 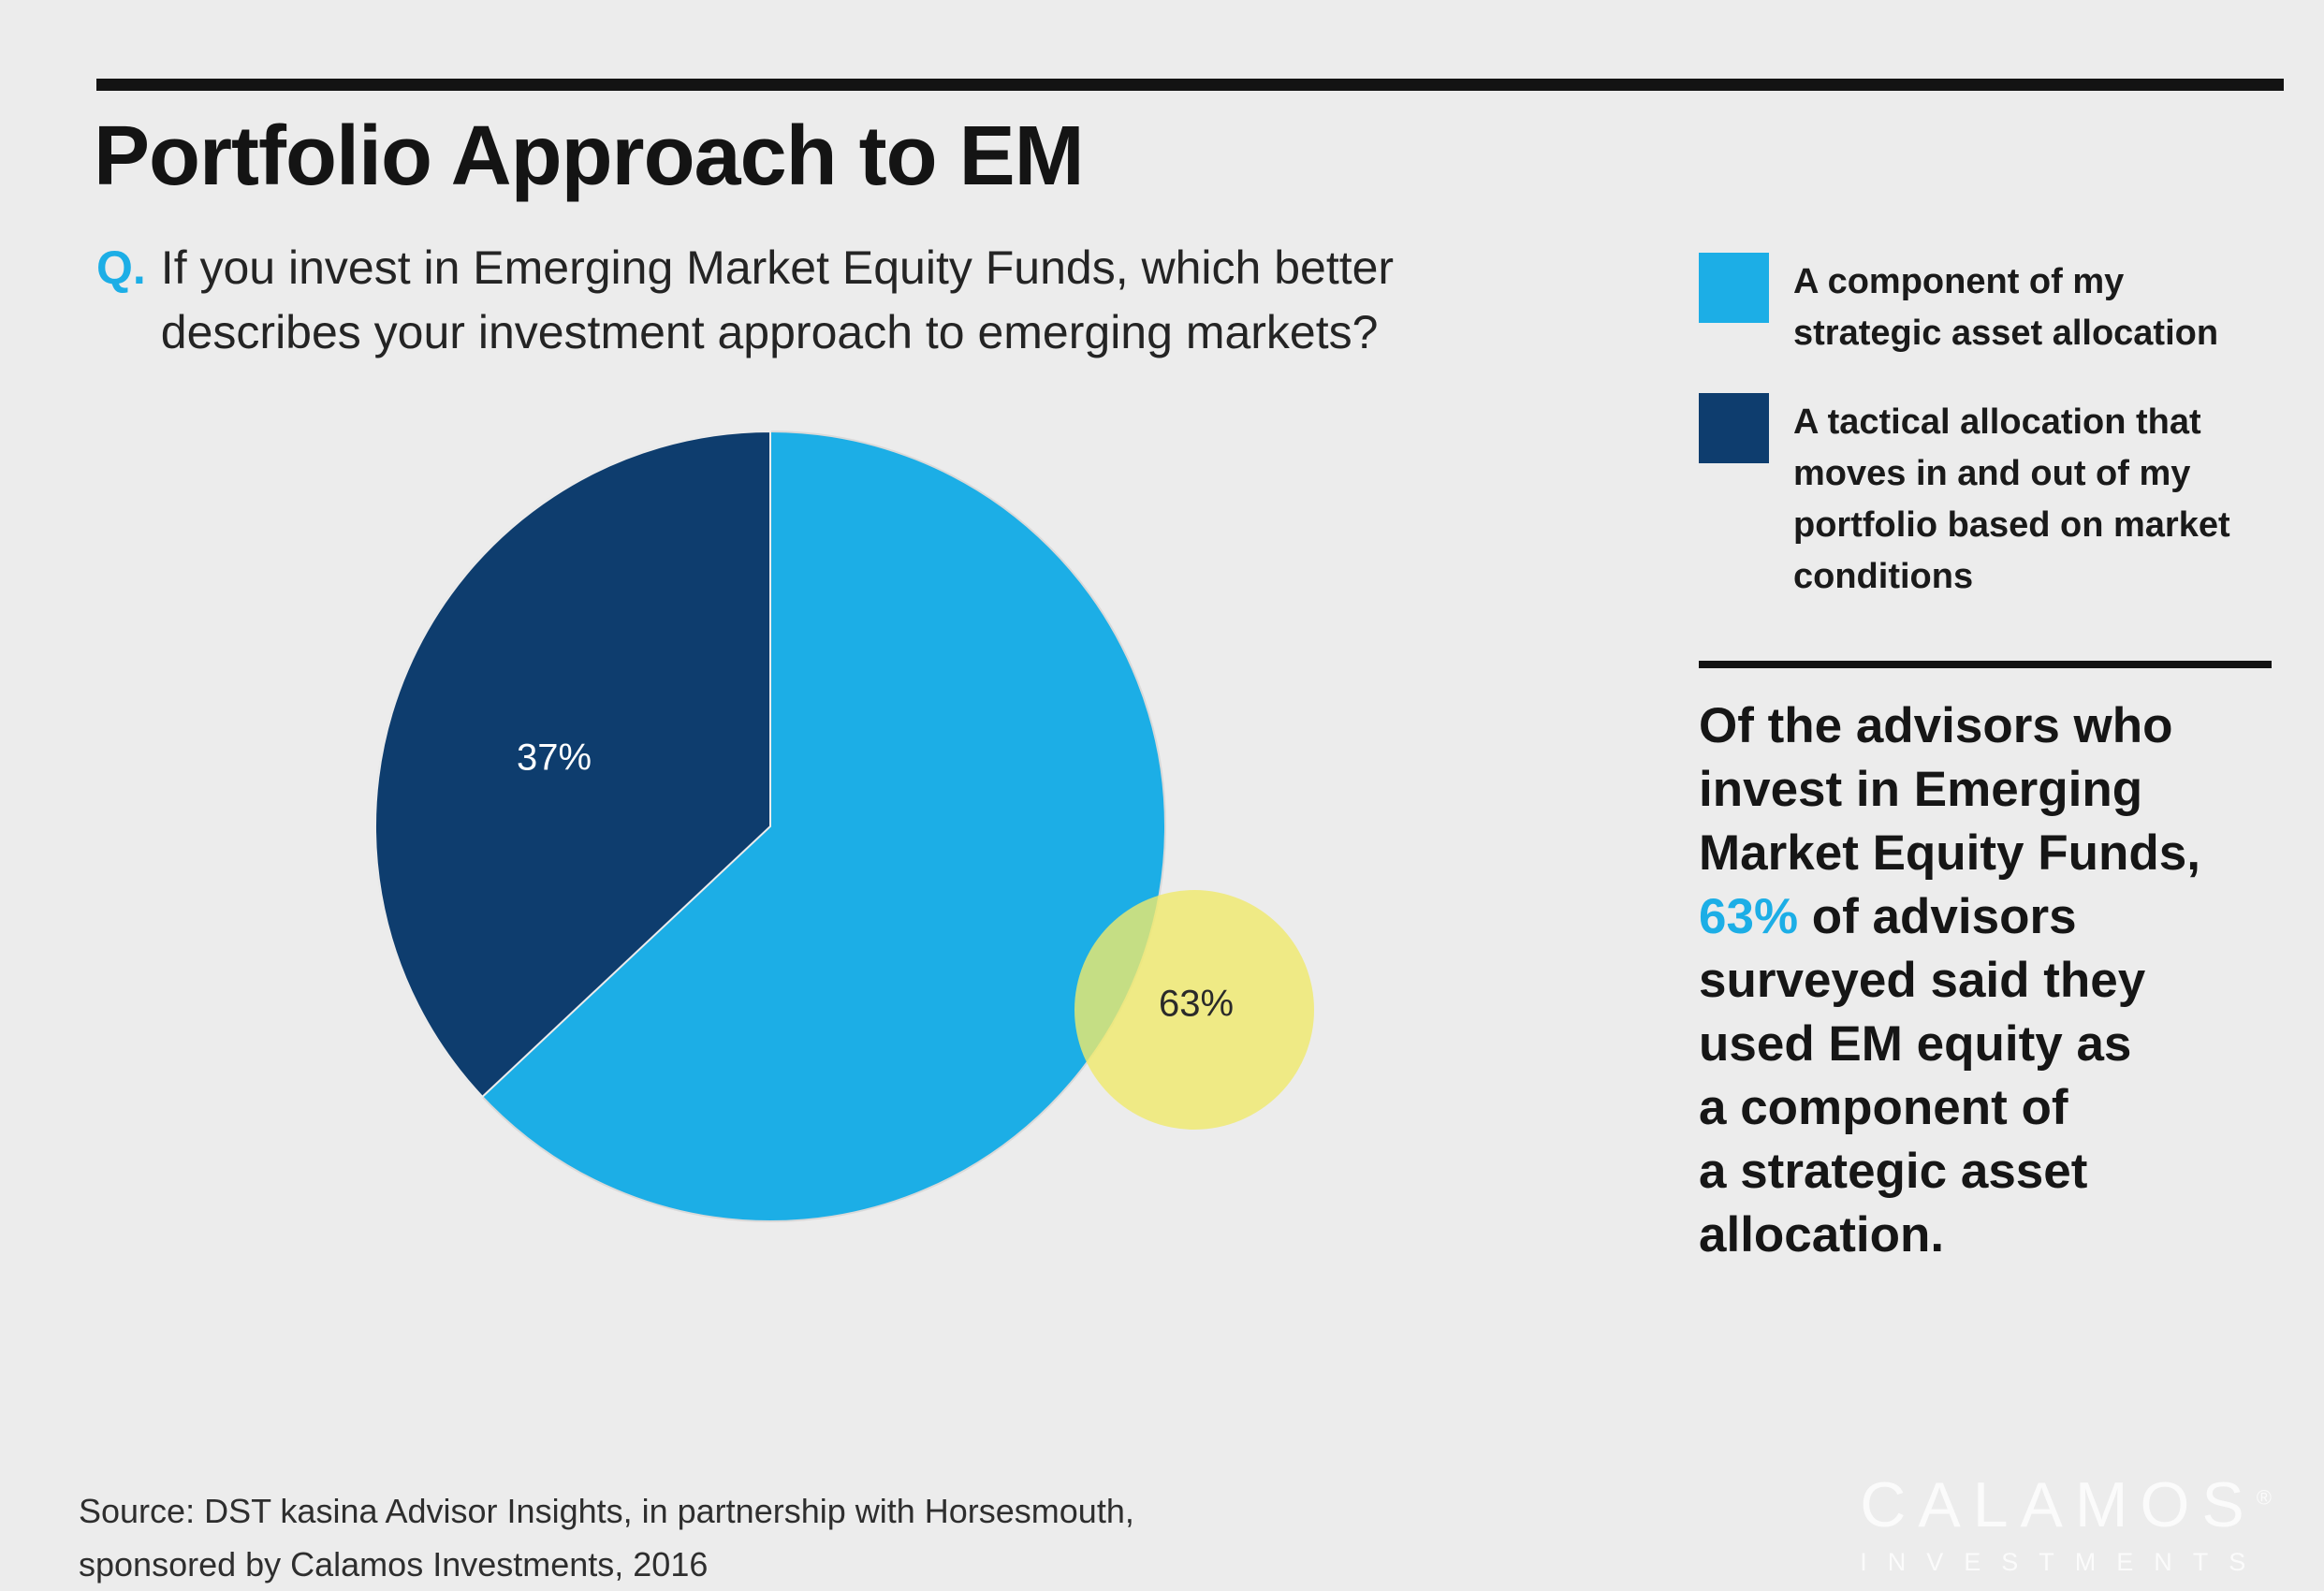 I want to click on callout-line: 63% of advisors, so click(x=1949, y=917).